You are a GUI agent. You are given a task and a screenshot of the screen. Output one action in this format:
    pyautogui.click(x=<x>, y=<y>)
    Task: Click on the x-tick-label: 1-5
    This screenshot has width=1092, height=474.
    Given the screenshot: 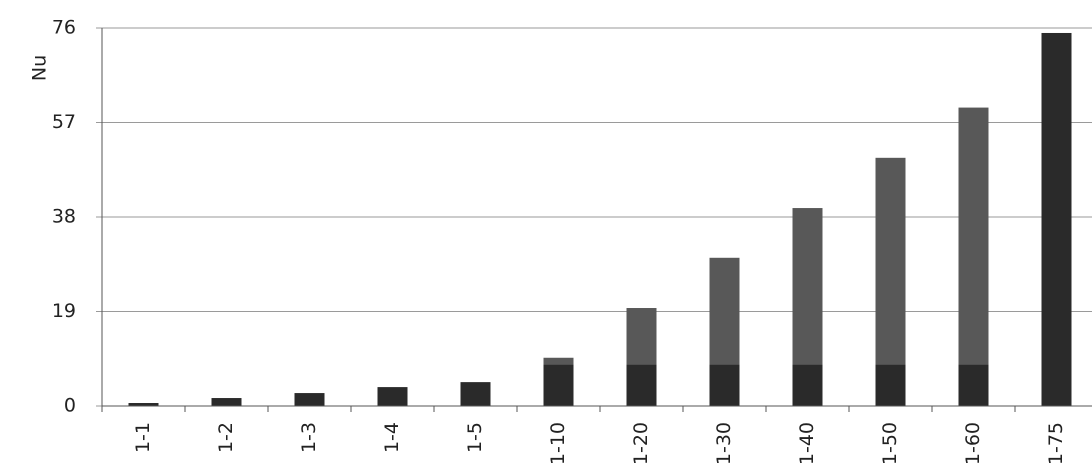 What is the action you would take?
    pyautogui.click(x=475, y=437)
    